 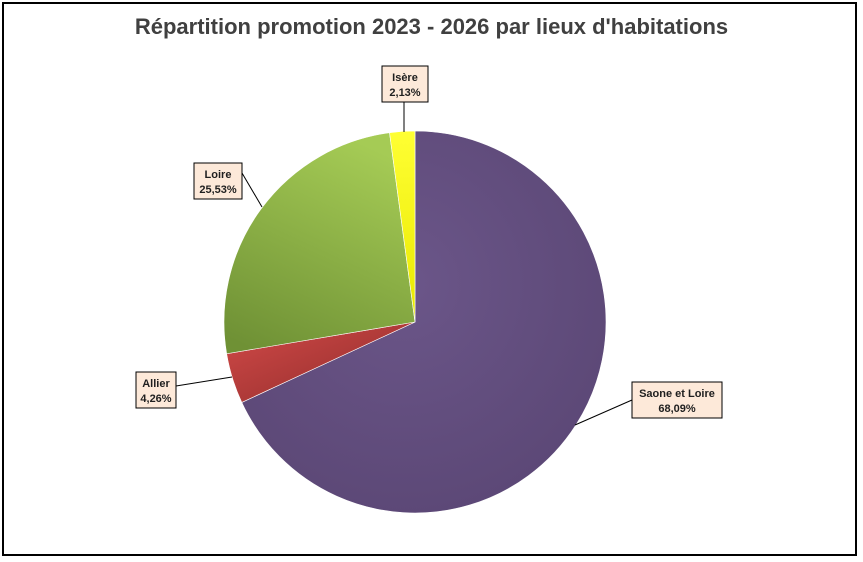 I want to click on data-label-value: 68,09%, so click(x=677, y=409).